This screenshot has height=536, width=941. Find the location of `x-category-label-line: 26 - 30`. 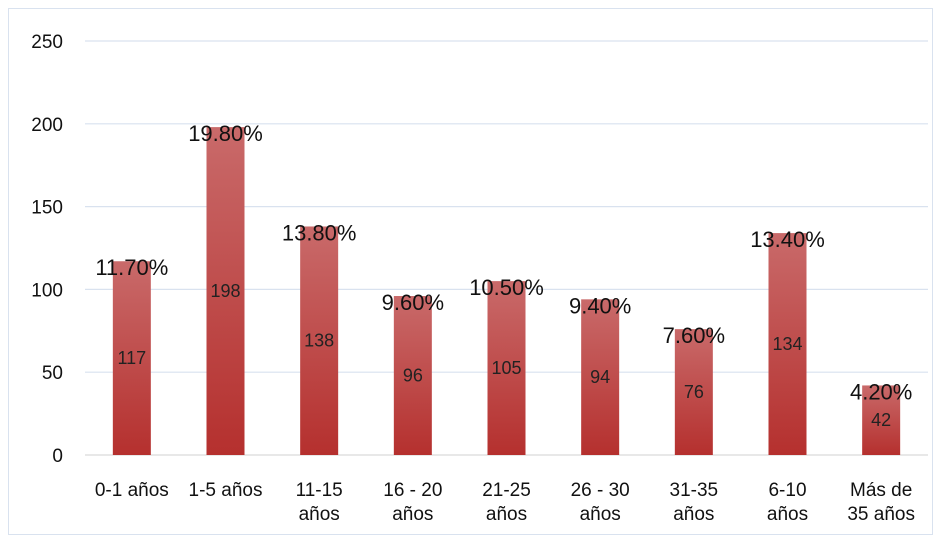

x-category-label-line: 26 - 30 is located at coordinates (600, 490).